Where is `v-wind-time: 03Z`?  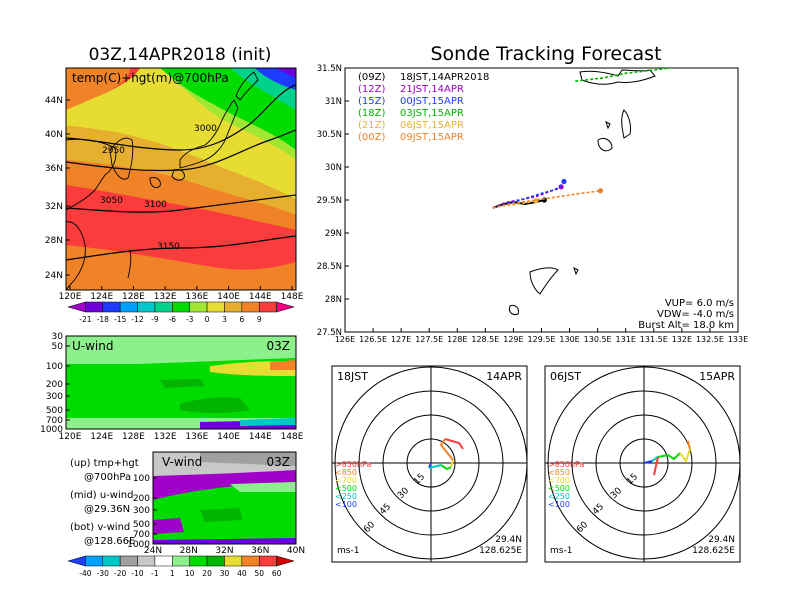
v-wind-time: 03Z is located at coordinates (279, 462).